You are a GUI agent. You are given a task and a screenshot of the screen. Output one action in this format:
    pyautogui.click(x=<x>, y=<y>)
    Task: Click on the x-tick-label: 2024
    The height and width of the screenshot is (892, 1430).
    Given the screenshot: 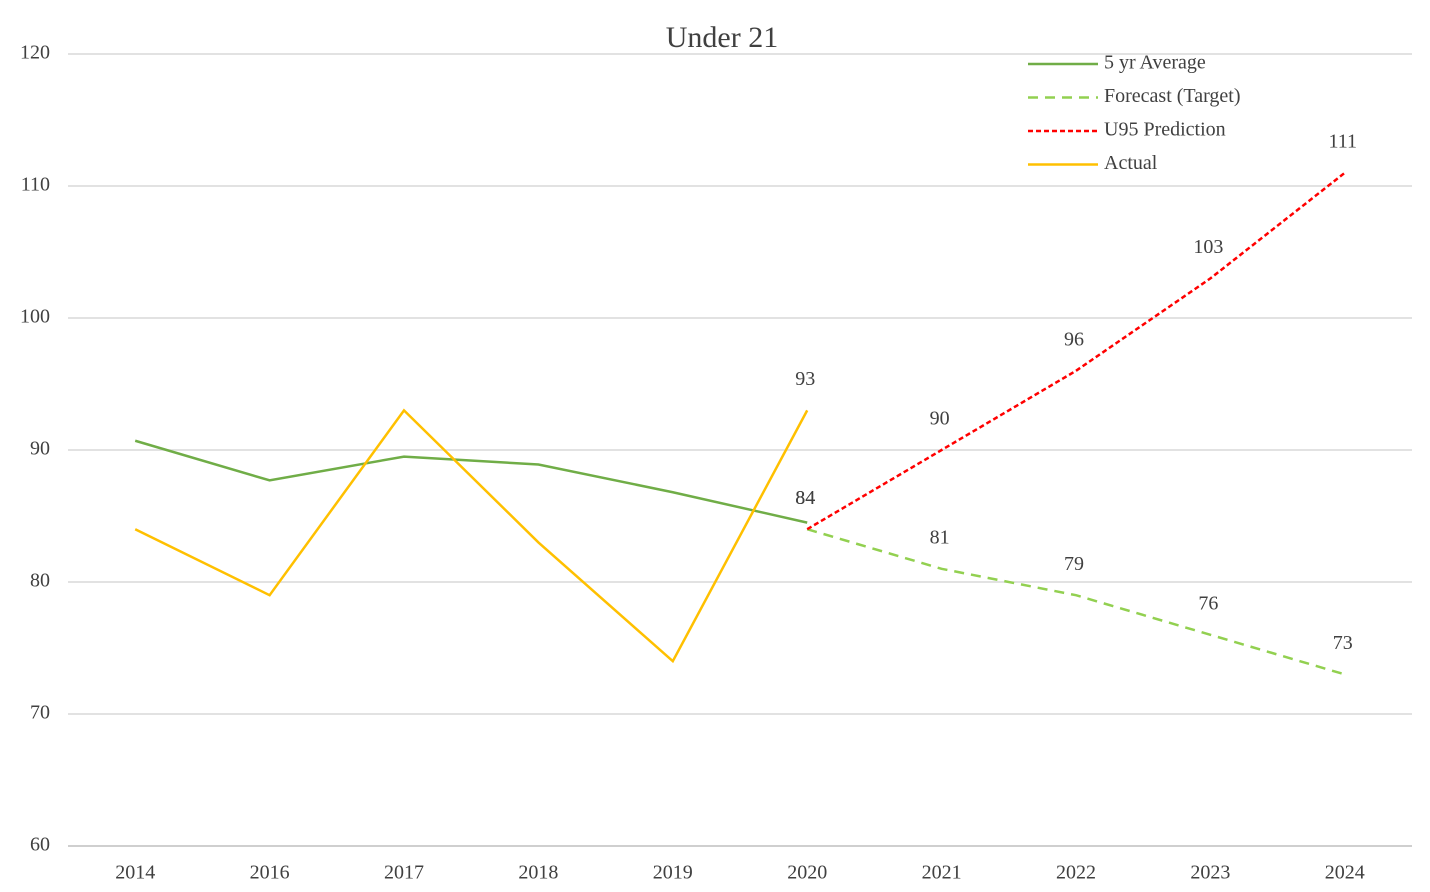 What is the action you would take?
    pyautogui.click(x=1345, y=873)
    